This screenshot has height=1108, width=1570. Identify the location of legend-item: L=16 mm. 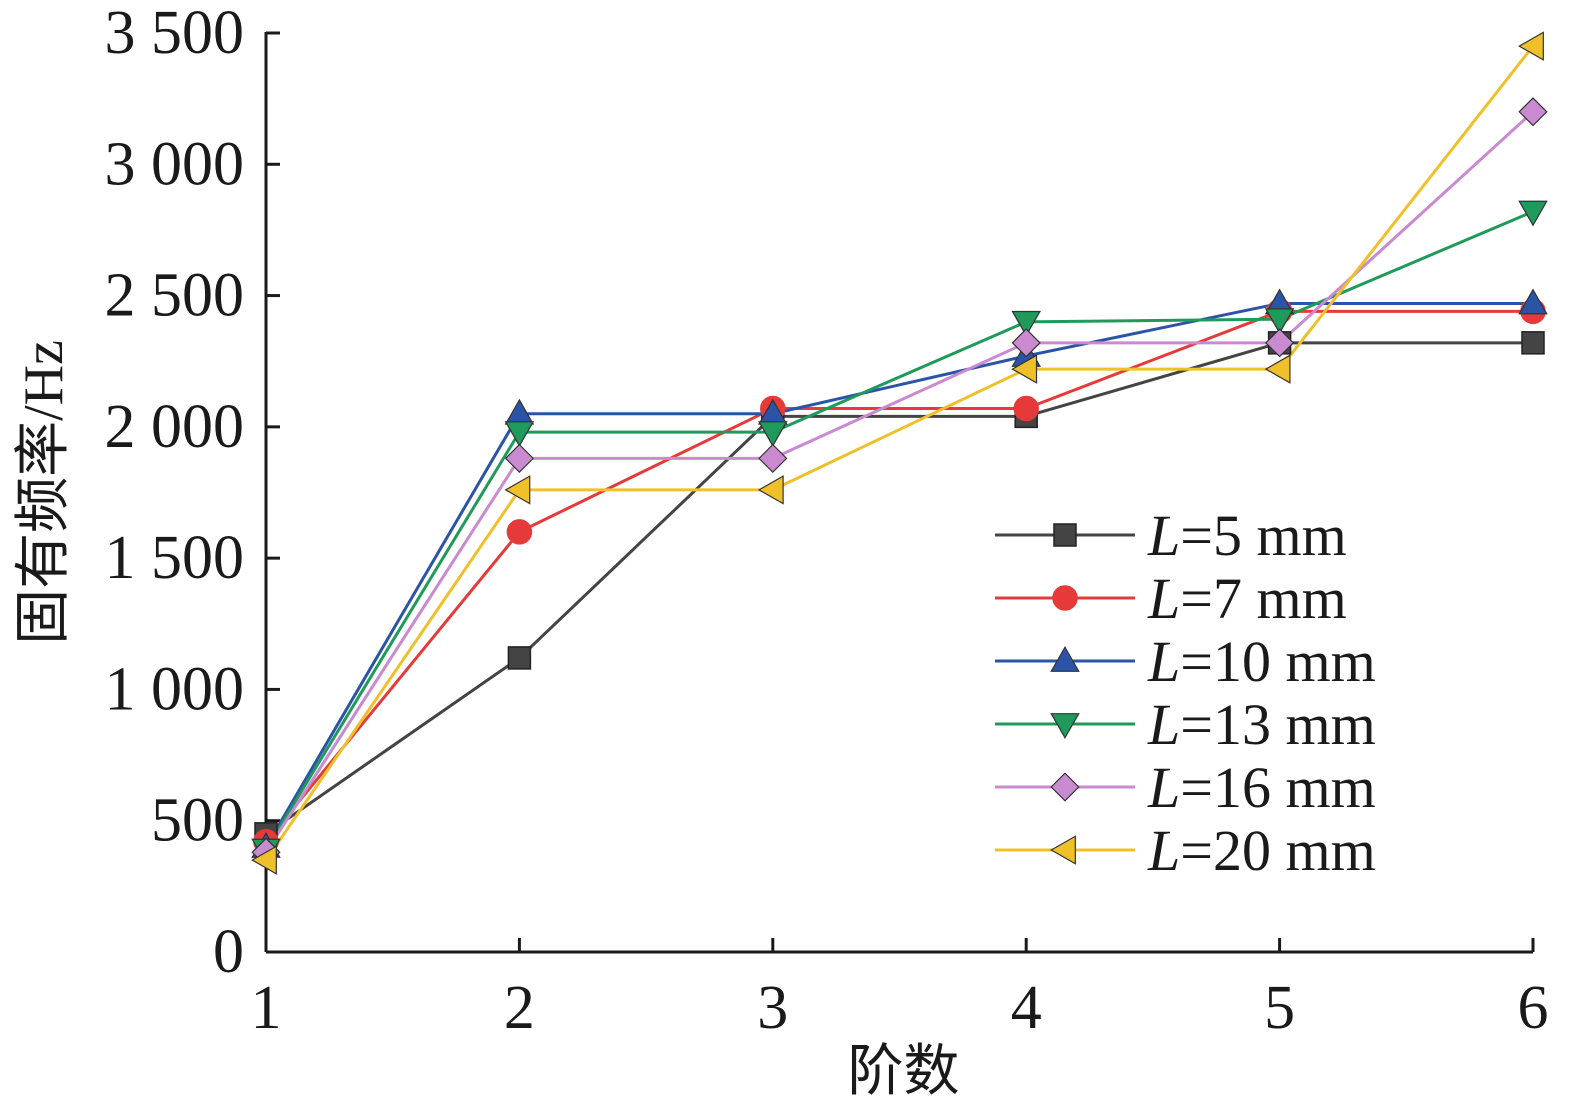
(1185, 787).